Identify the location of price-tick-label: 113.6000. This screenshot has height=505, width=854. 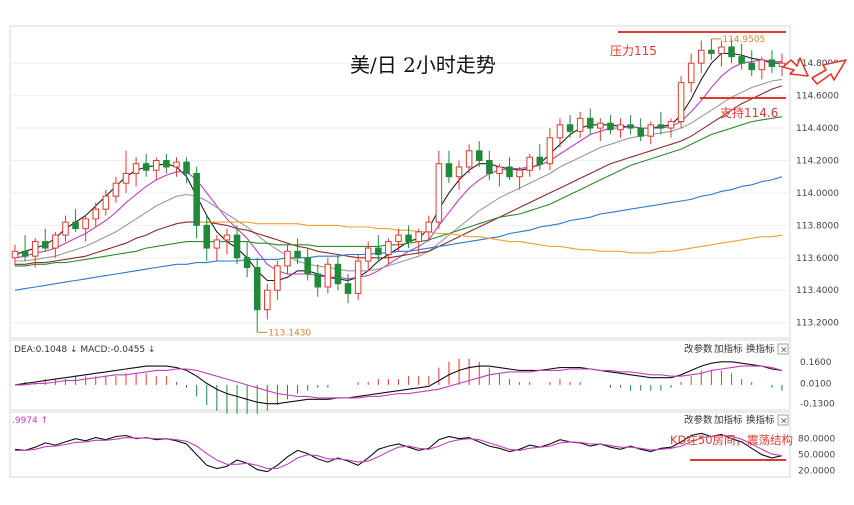
(817, 259).